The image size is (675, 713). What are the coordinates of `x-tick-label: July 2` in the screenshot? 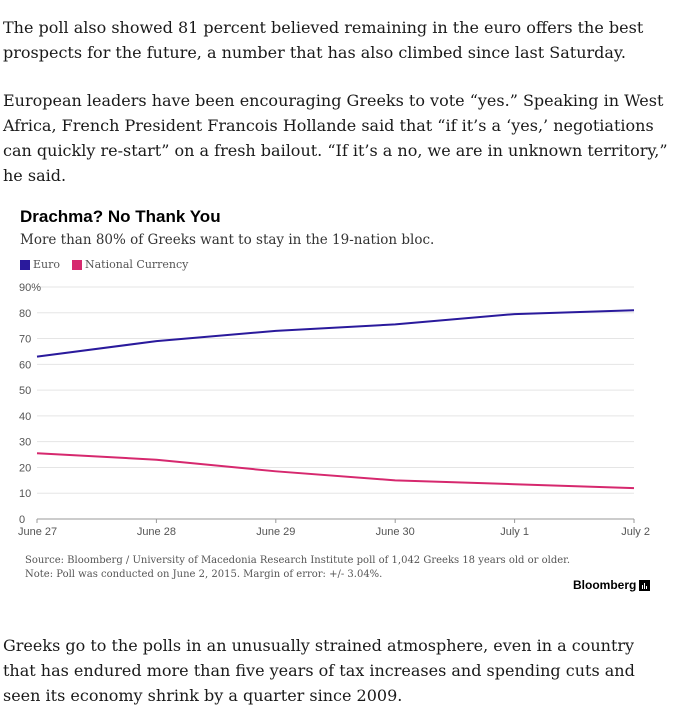 It's located at (635, 532).